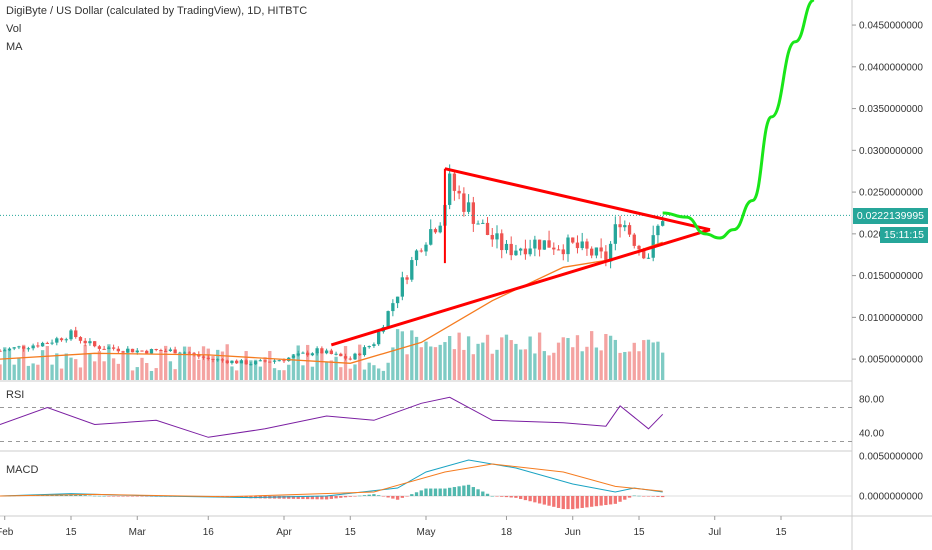 This screenshot has width=932, height=550. Describe the element at coordinates (903, 235) in the screenshot. I see `countdown-tag: 15:11:15` at that location.